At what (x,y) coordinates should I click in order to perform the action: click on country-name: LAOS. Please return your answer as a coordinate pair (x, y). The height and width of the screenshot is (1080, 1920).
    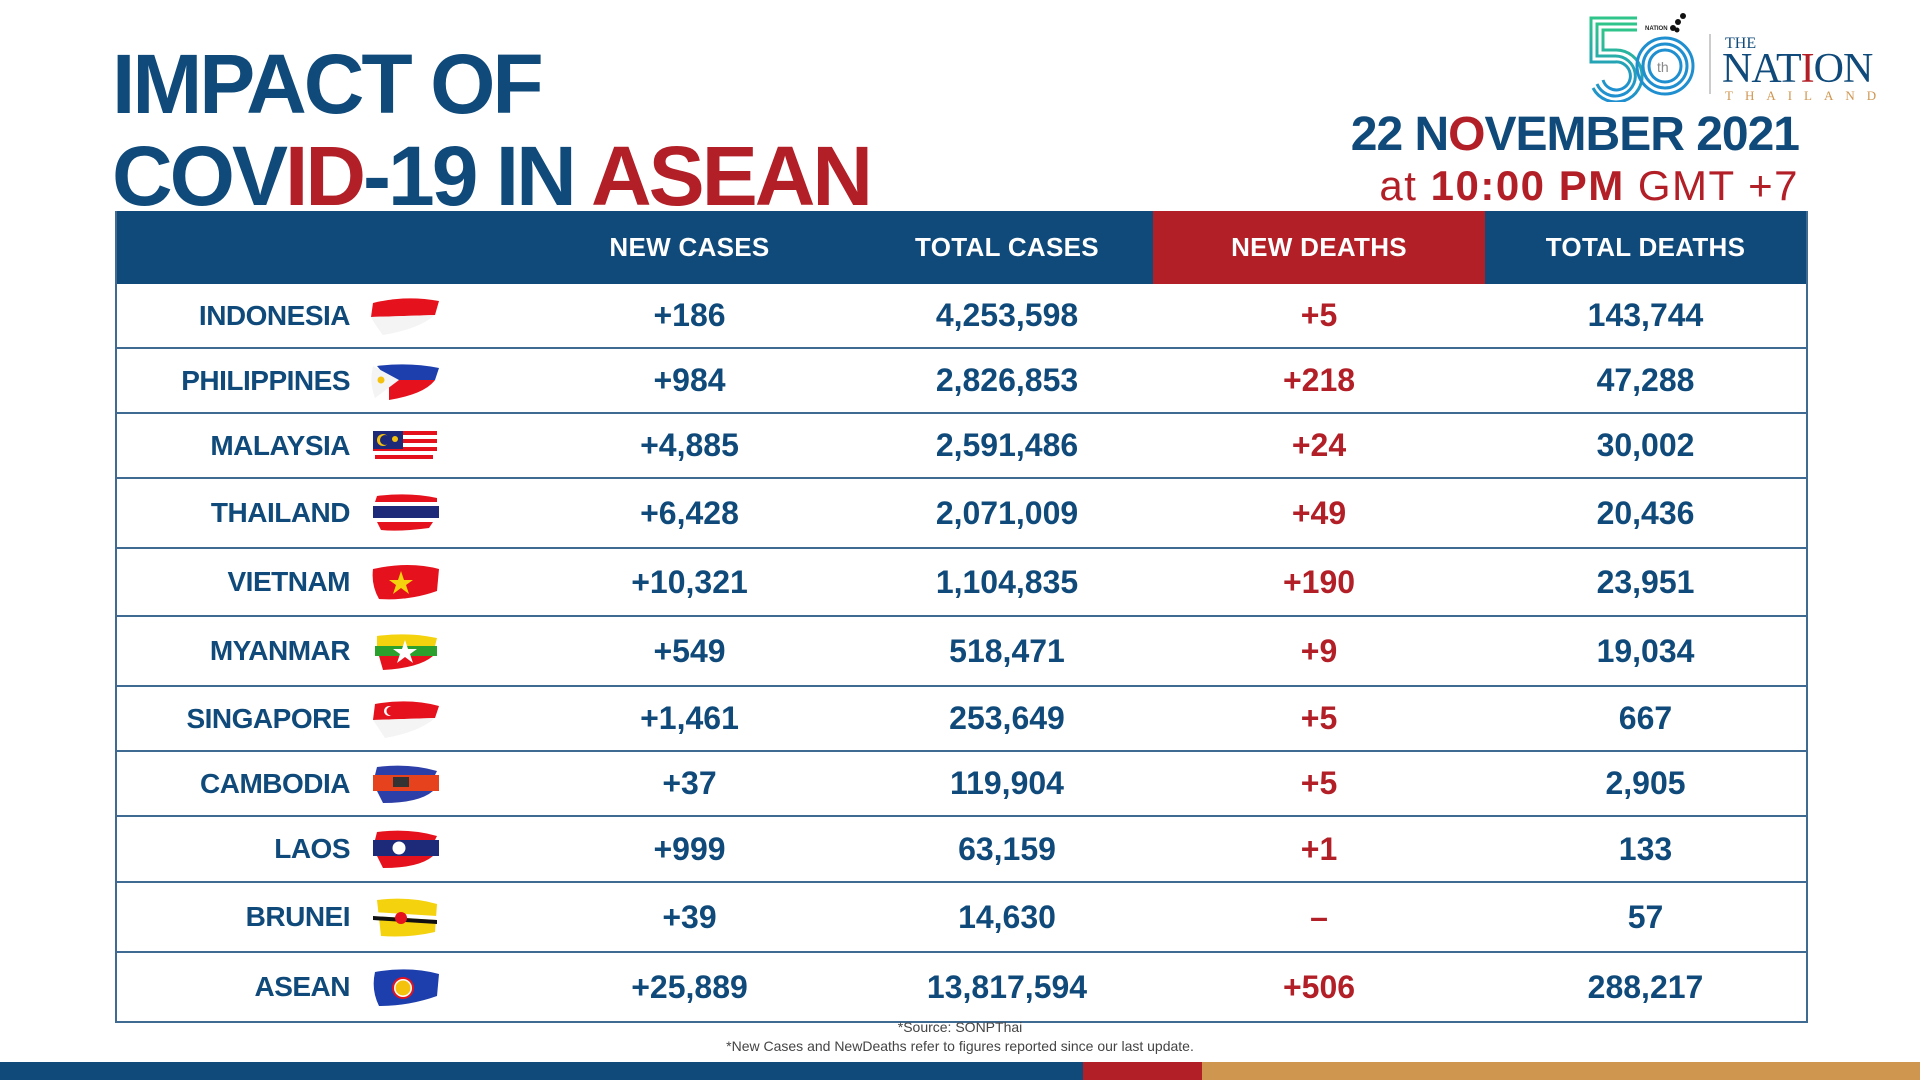
    Looking at the image, I should click on (312, 848).